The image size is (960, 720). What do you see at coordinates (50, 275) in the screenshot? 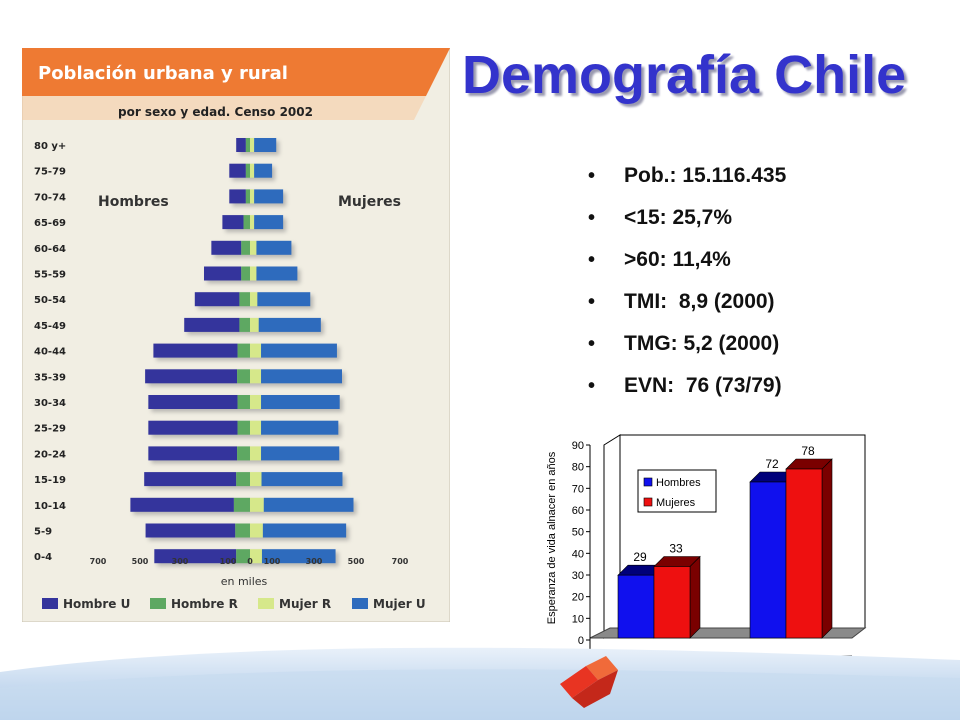
I see `age-group-label: 55-59` at bounding box center [50, 275].